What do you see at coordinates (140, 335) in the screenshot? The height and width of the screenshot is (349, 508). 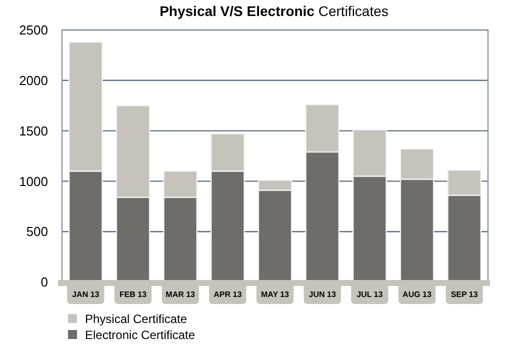 I see `legend-label: Electronic Certificate` at bounding box center [140, 335].